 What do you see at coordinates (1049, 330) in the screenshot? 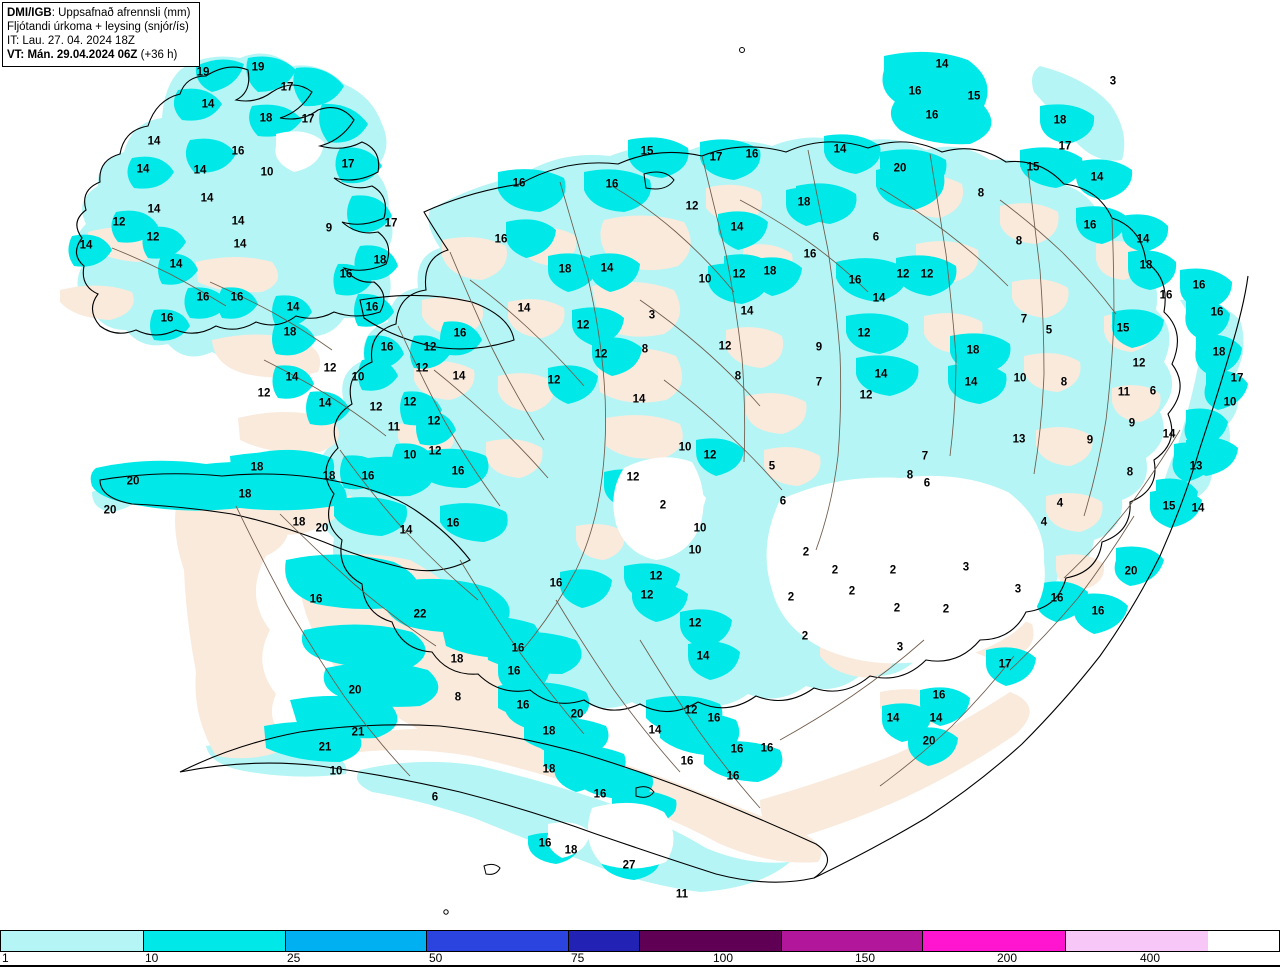
I see `map-value-label: 5` at bounding box center [1049, 330].